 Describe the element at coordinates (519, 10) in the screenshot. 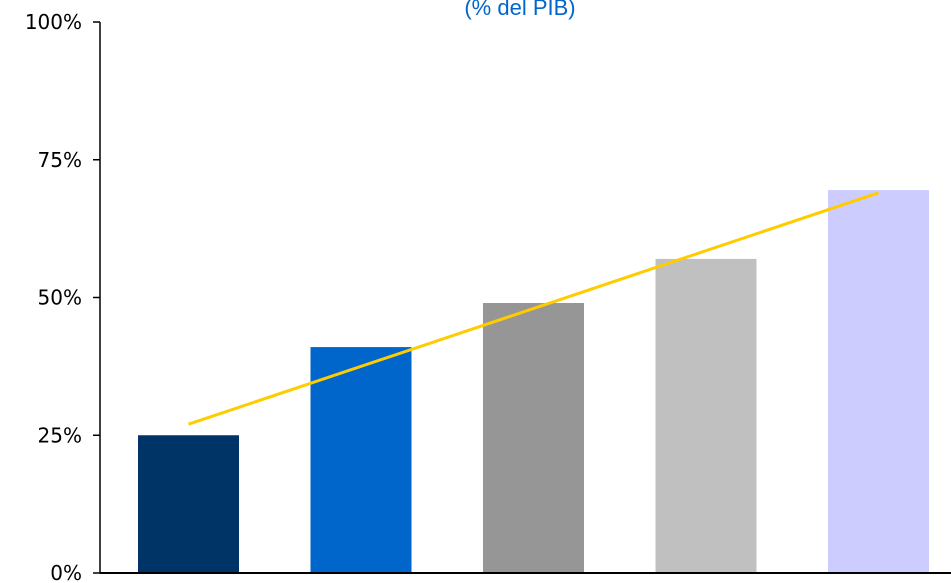

I see `chart-subtitle: (% del PIB)` at that location.